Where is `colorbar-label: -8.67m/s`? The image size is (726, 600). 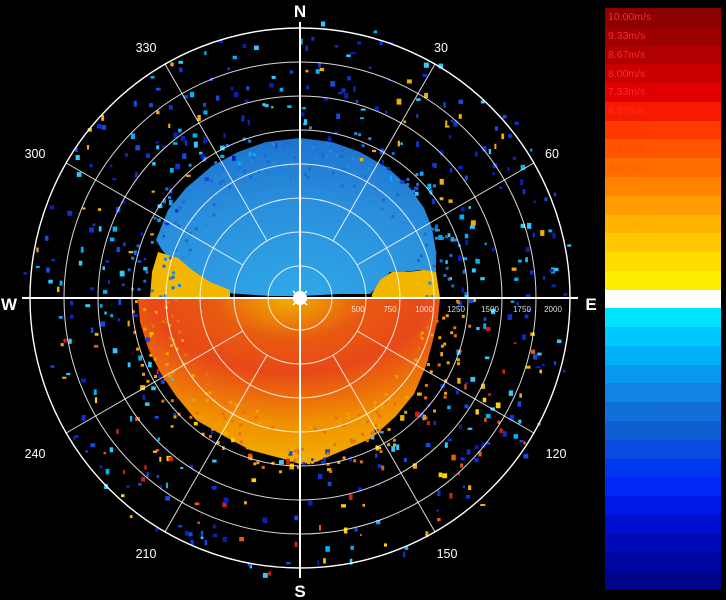
colorbar-label: -8.67m/s is located at coordinates (628, 543).